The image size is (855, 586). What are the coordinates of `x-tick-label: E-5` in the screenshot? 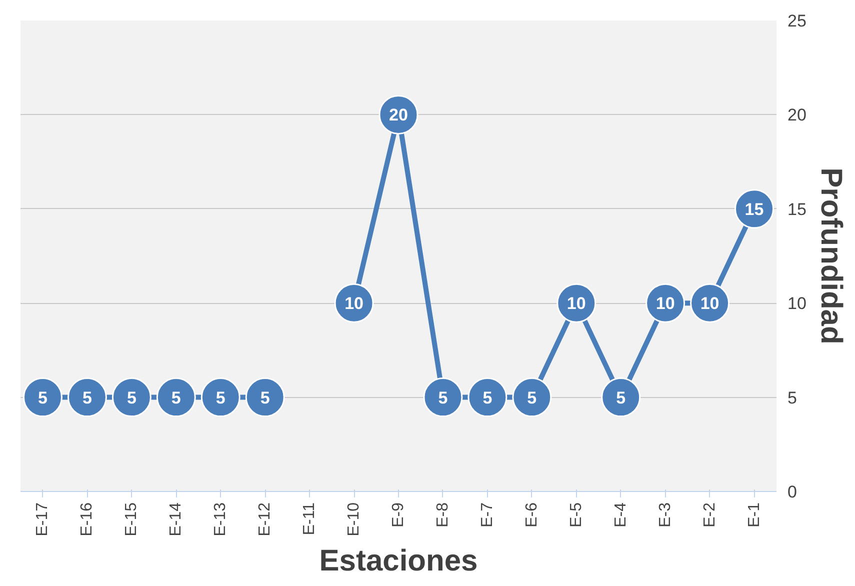 It's located at (576, 515).